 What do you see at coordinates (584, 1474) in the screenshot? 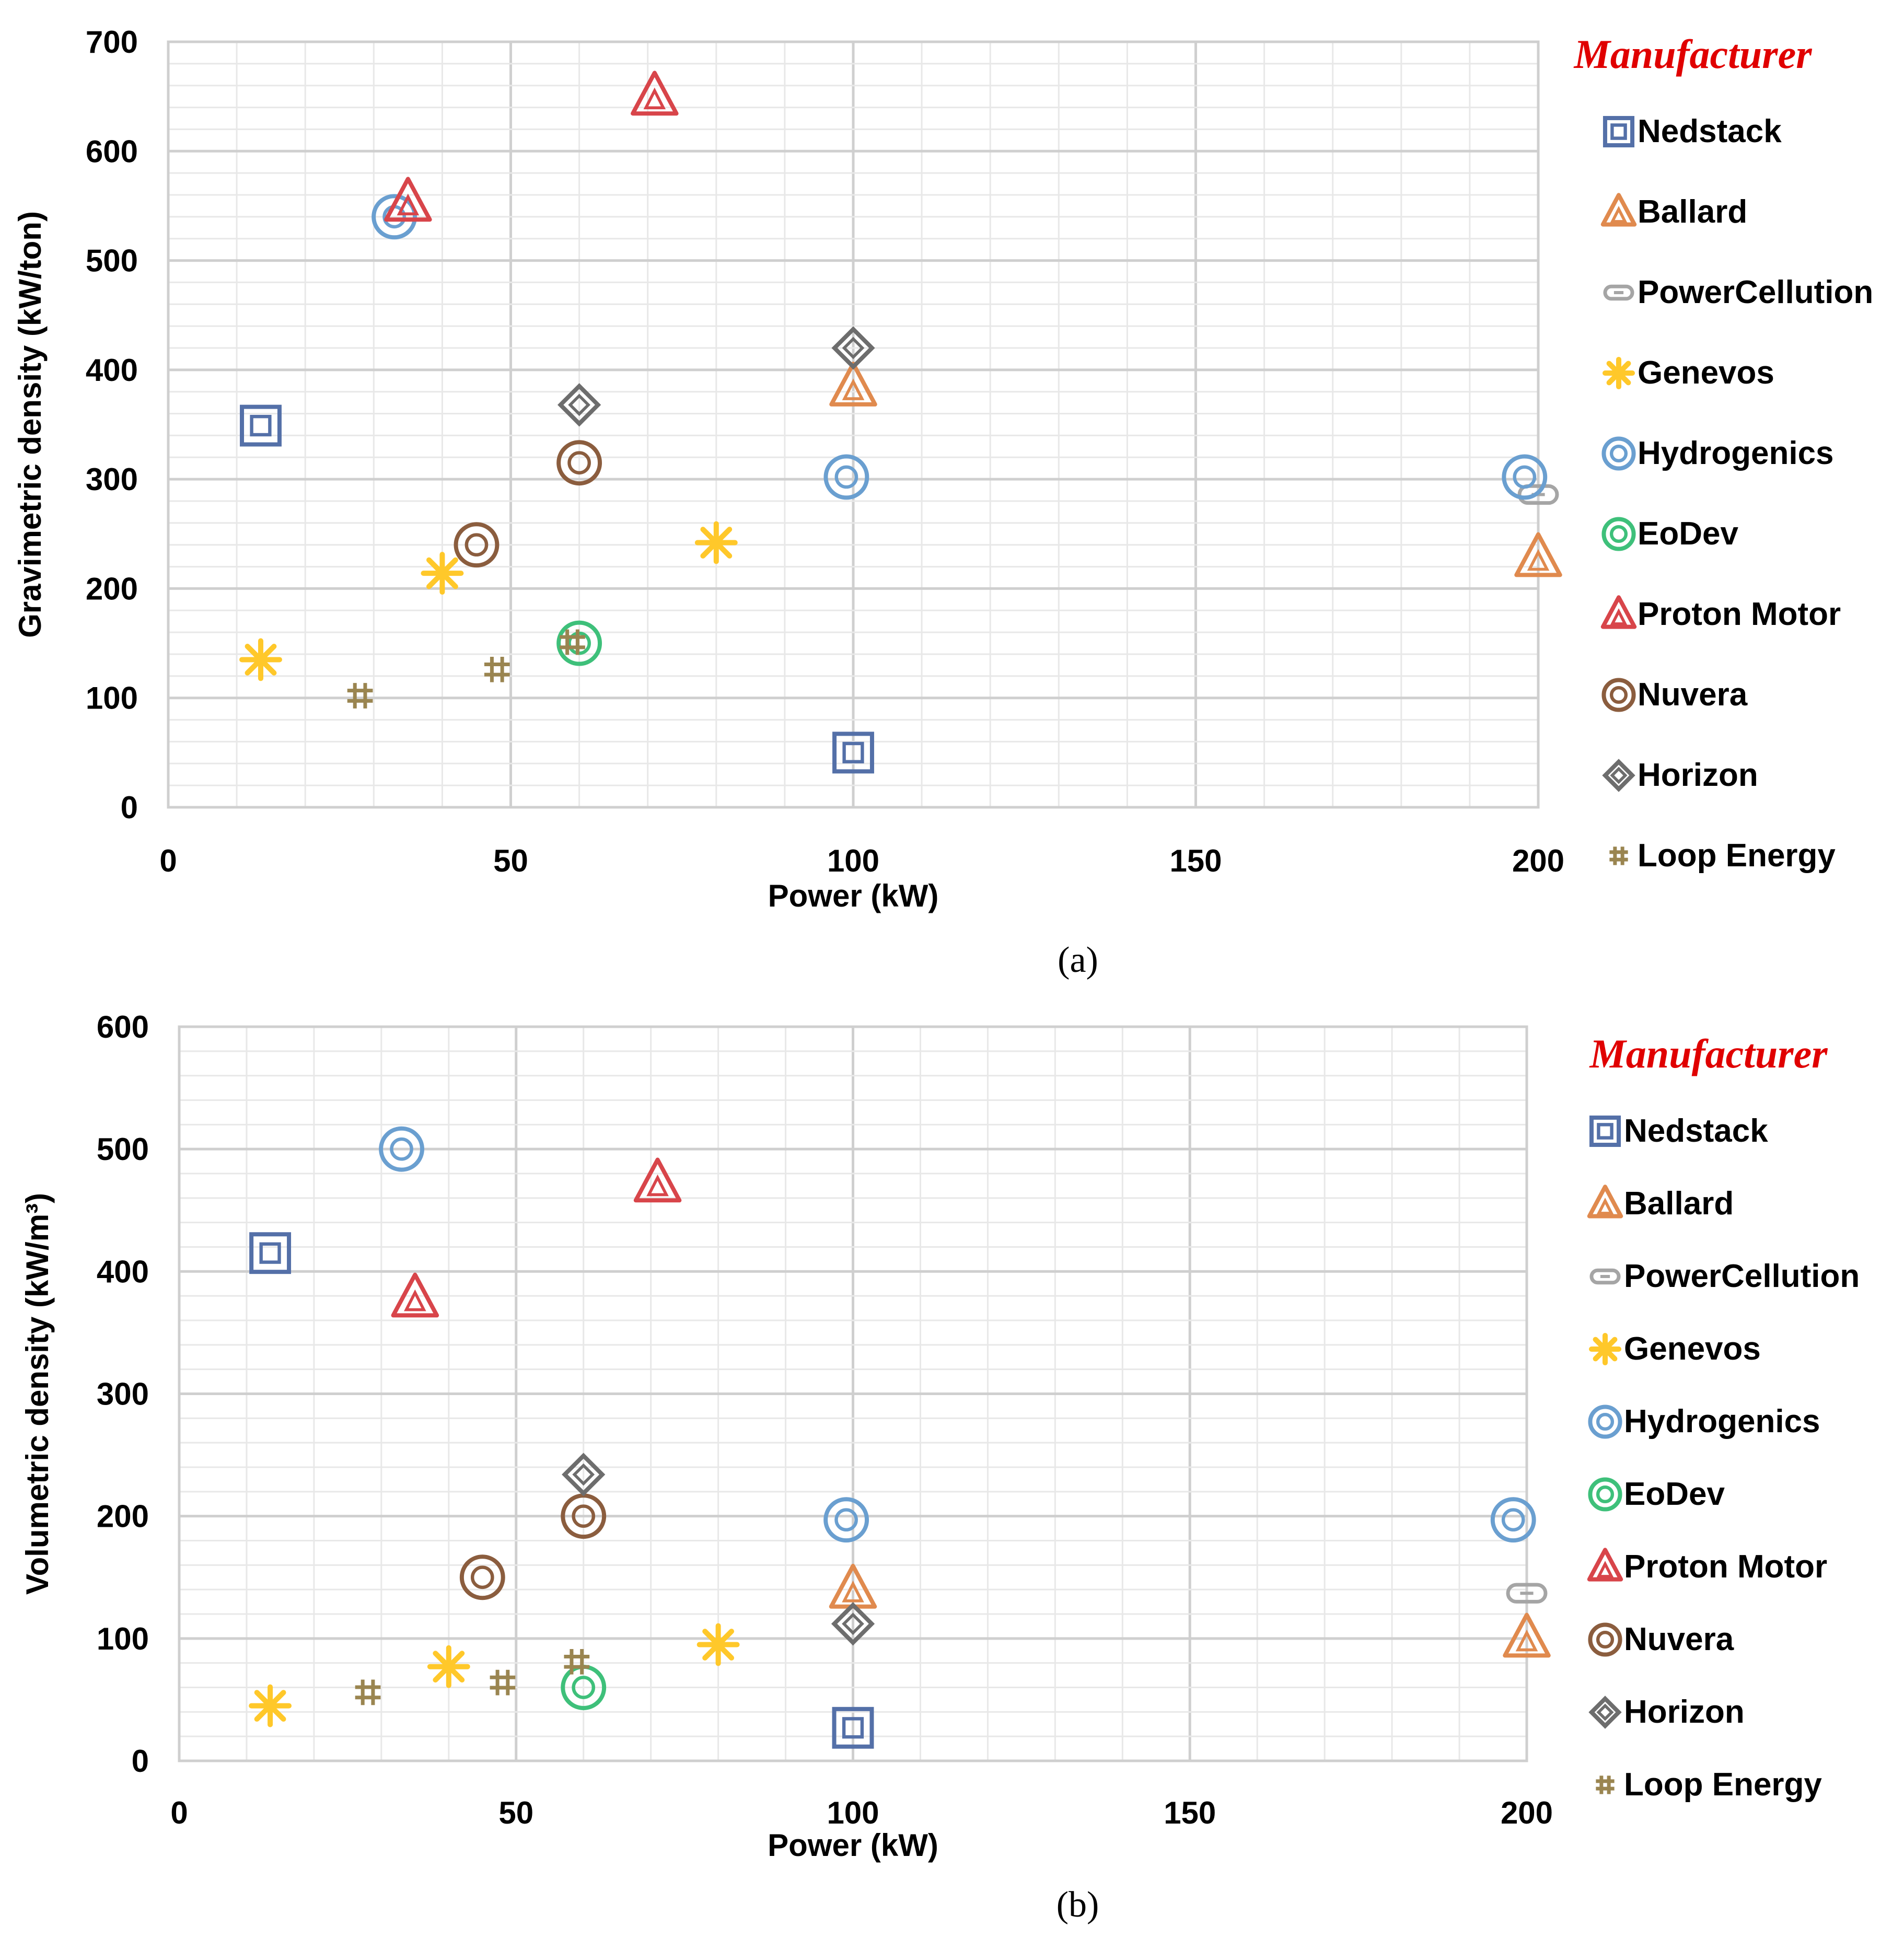
I see `chart-b-point-horizon` at bounding box center [584, 1474].